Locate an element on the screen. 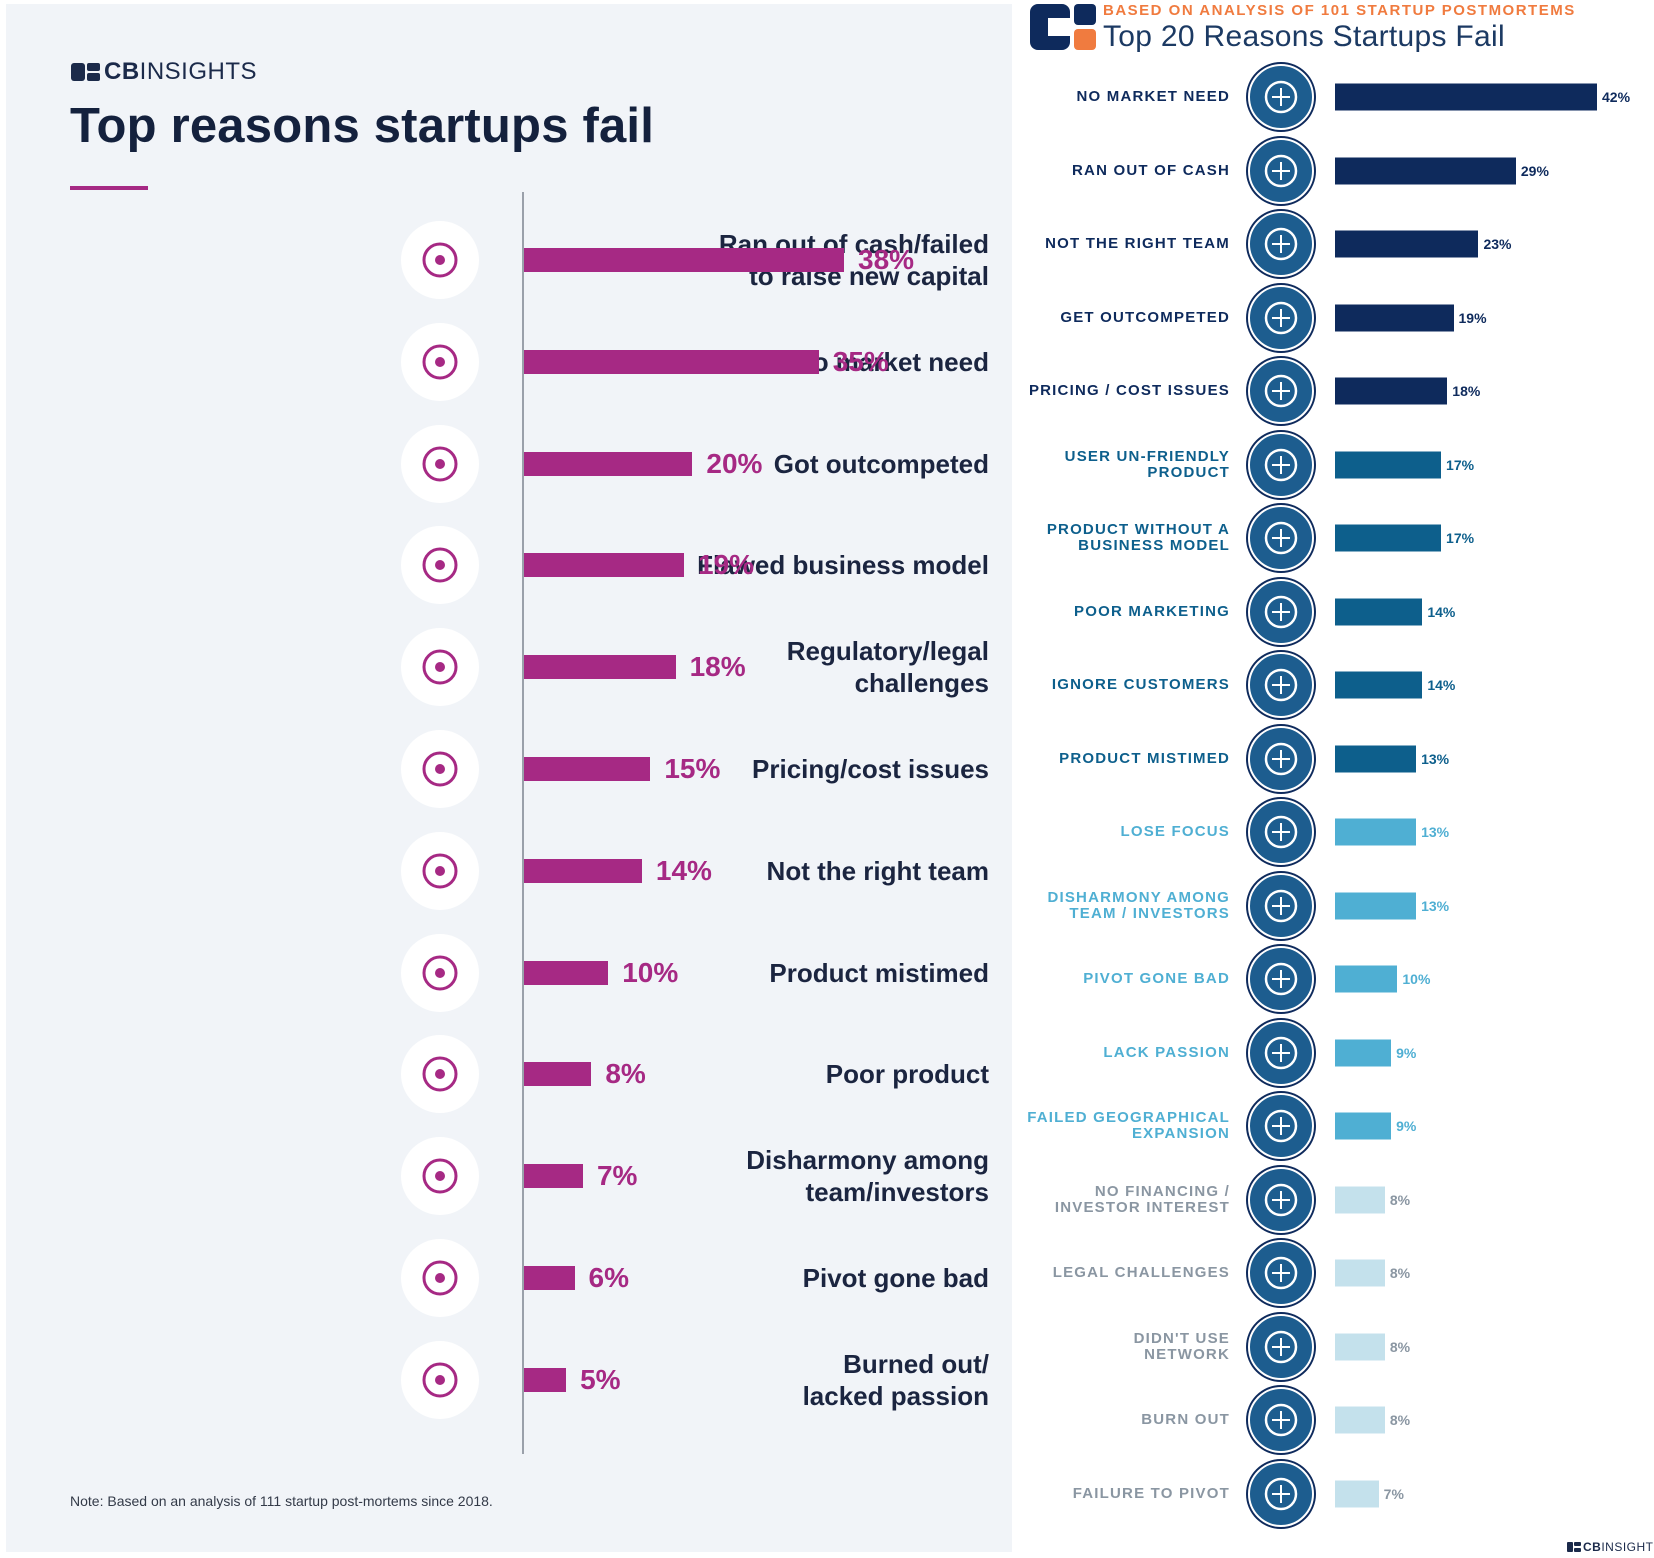  left-bar-value: 38% is located at coordinates (886, 259).